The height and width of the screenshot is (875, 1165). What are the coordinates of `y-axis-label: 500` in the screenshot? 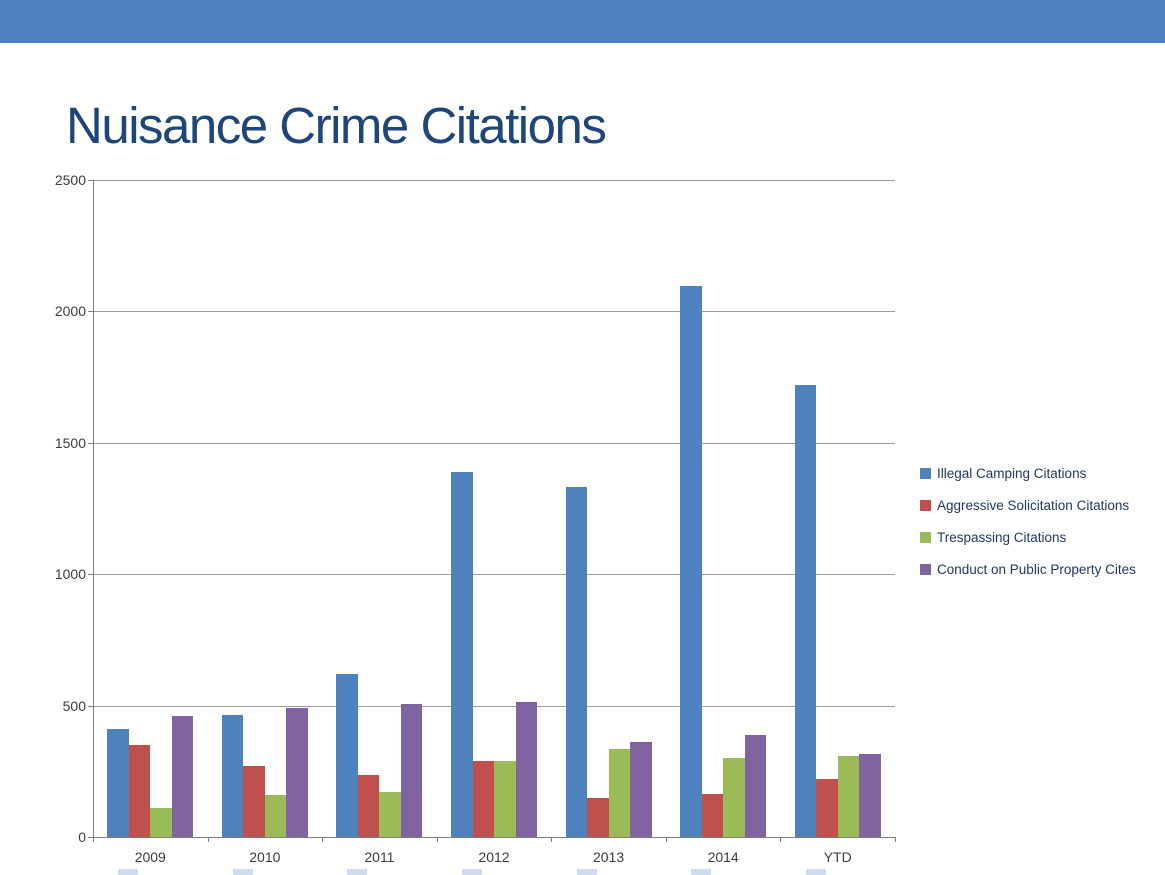 It's located at (74, 705).